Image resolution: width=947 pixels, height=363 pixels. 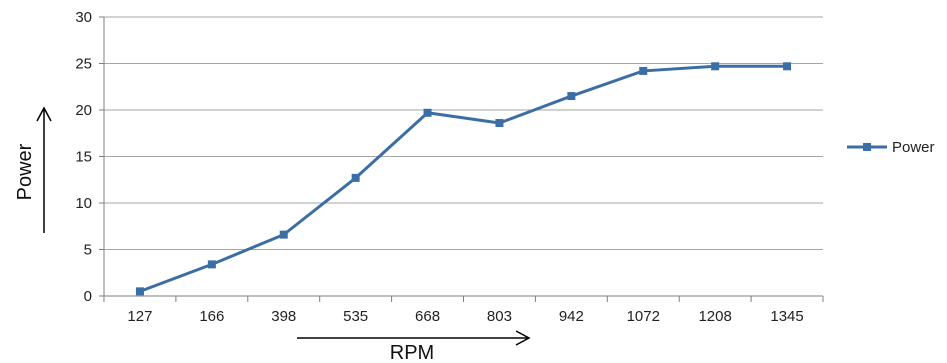 I want to click on x-tick-label: 942, so click(x=571, y=316).